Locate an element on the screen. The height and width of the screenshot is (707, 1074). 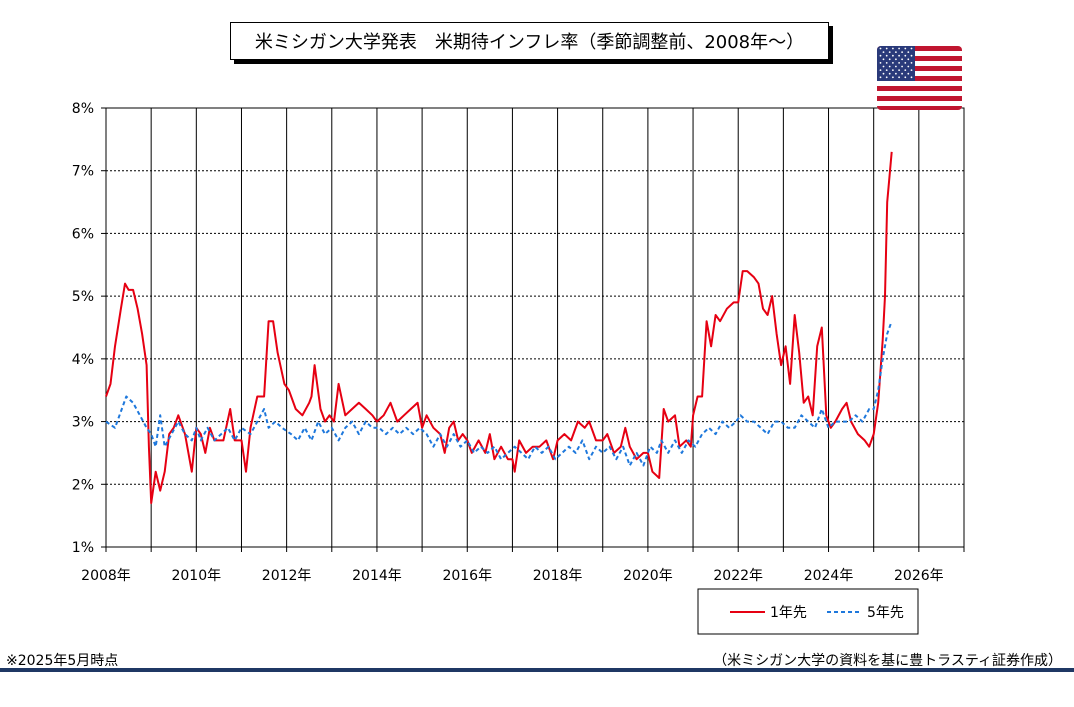
chart-title-text: 米ミシガン大学発表 米期待インフレ率（季節調整前、2008年～） is located at coordinates (529, 42).